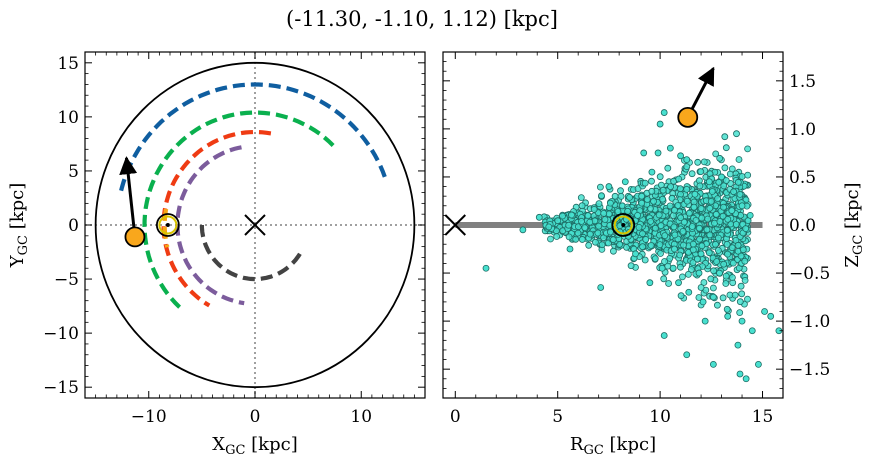 This screenshot has height=464, width=874. Describe the element at coordinates (66, 280) in the screenshot. I see `y-tick-label: −5` at that location.